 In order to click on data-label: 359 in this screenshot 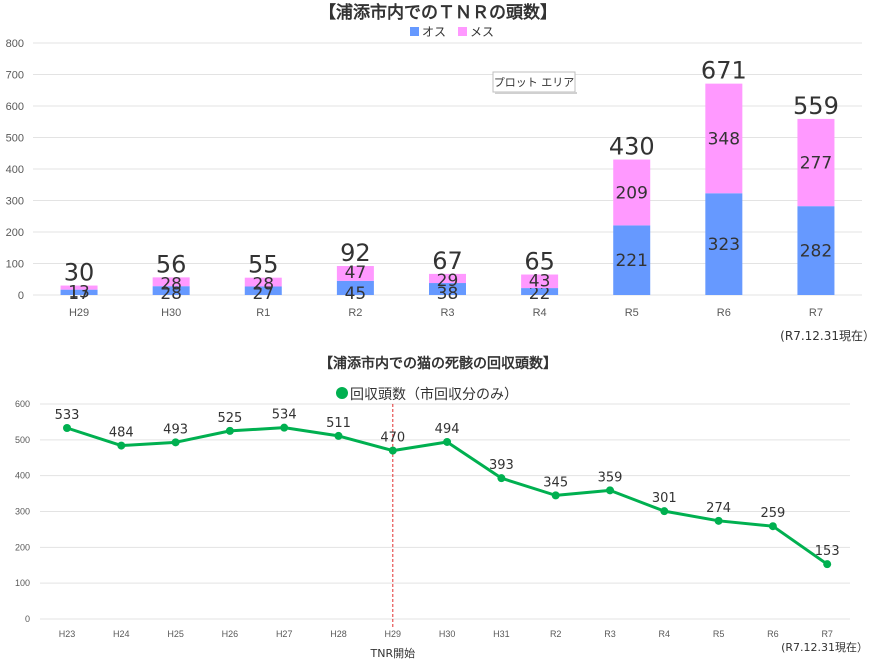, I will do `click(610, 477)`.